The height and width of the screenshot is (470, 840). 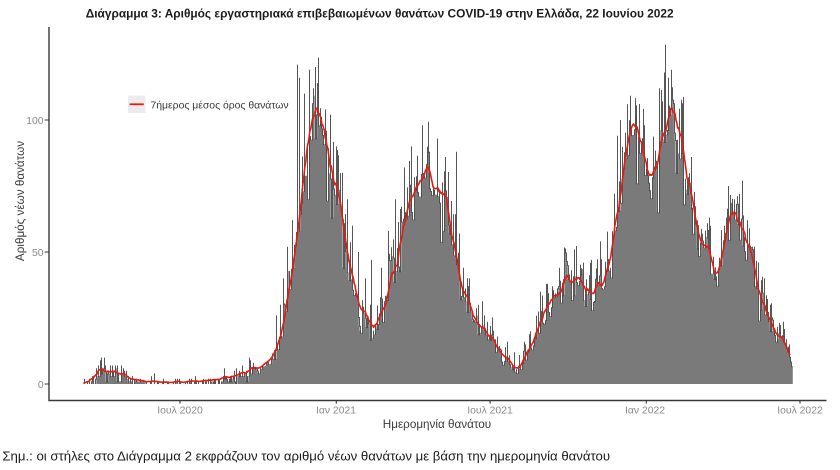 What do you see at coordinates (180, 410) in the screenshot?
I see `svg-text: Ιουλ 2020` at bounding box center [180, 410].